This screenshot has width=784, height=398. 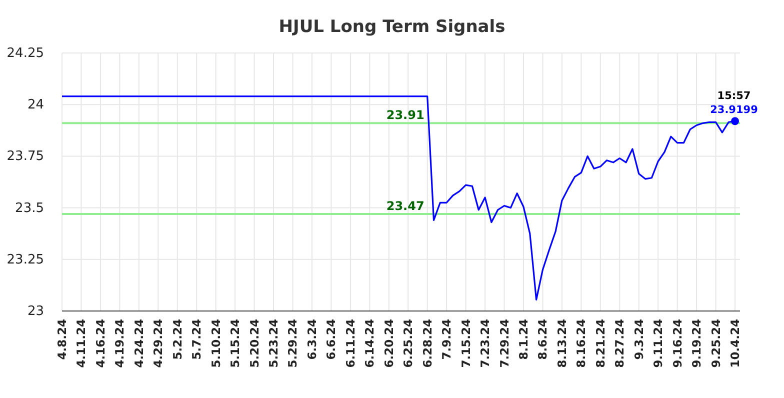 What do you see at coordinates (62, 339) in the screenshot?
I see `x-tick-label: 4.8.24` at bounding box center [62, 339].